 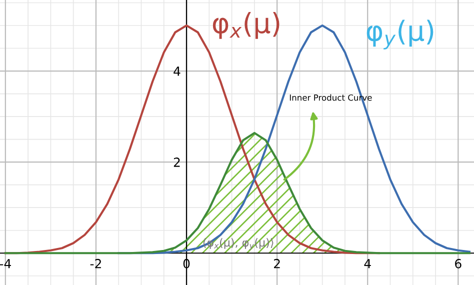 What do you see at coordinates (277, 263) in the screenshot?
I see `x-tick-label: 2` at bounding box center [277, 263].